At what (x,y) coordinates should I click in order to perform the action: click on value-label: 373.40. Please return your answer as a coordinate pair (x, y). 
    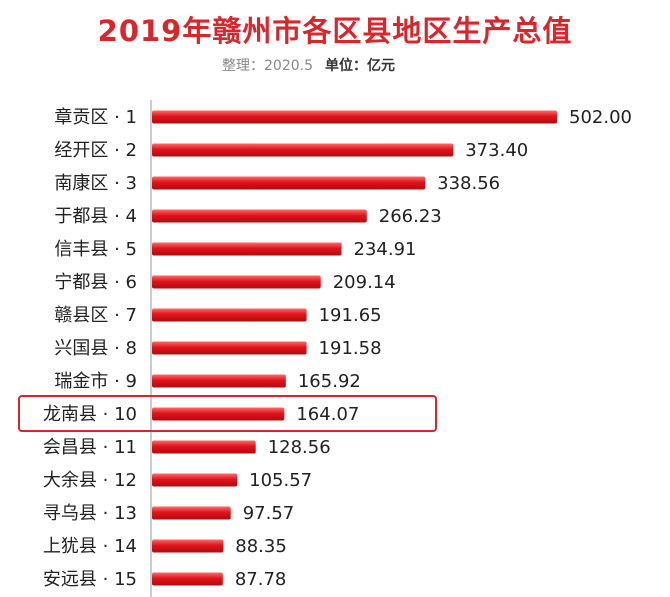
    Looking at the image, I should click on (496, 150).